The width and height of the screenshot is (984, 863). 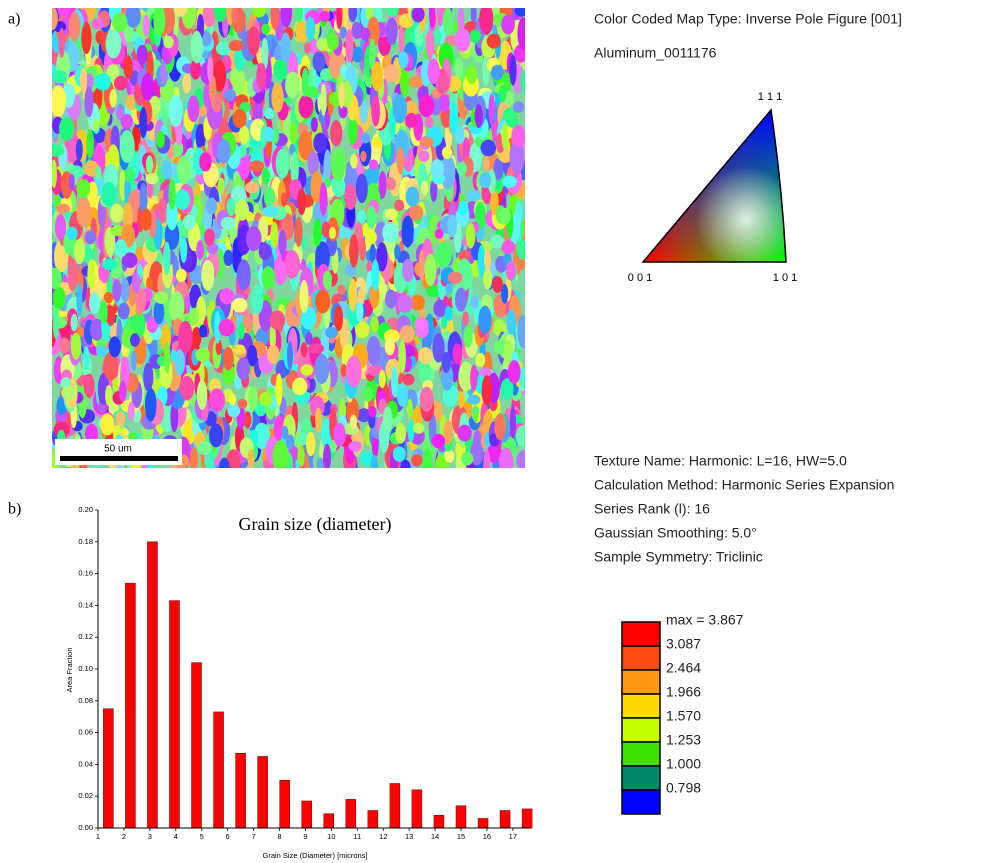 What do you see at coordinates (14, 509) in the screenshot?
I see `panel-label: b)` at bounding box center [14, 509].